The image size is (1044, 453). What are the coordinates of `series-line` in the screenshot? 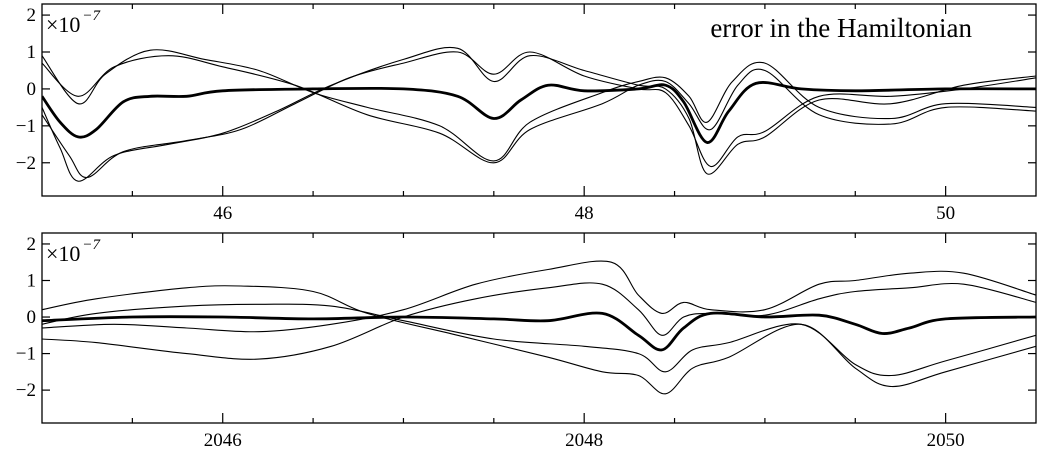 It's located at (539, 339).